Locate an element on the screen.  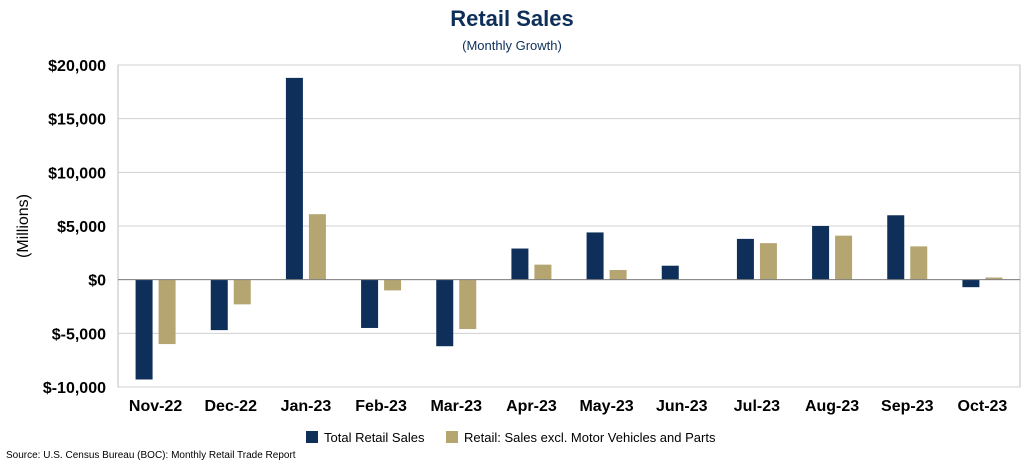
y-tick-label: $15,000 is located at coordinates (77, 120).